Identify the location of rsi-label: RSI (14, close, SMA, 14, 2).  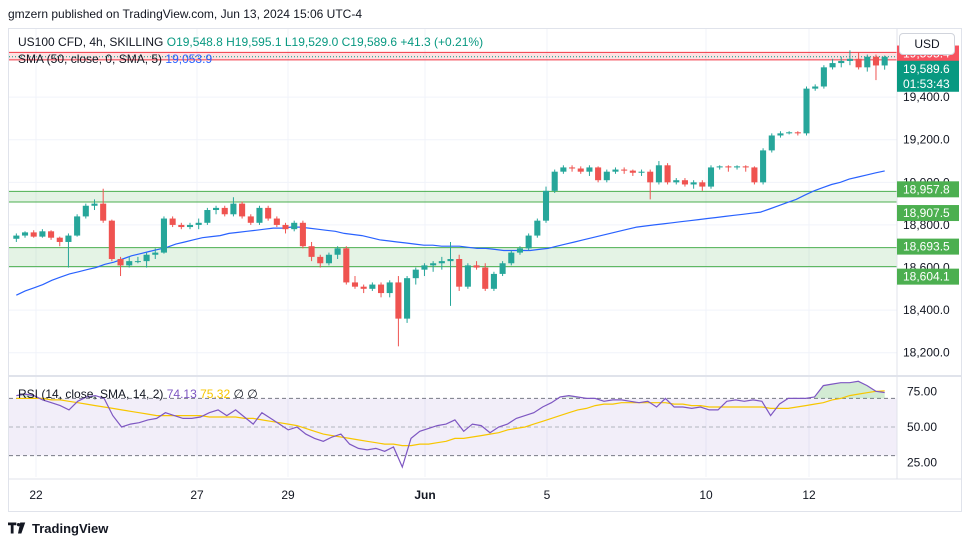
(91, 394).